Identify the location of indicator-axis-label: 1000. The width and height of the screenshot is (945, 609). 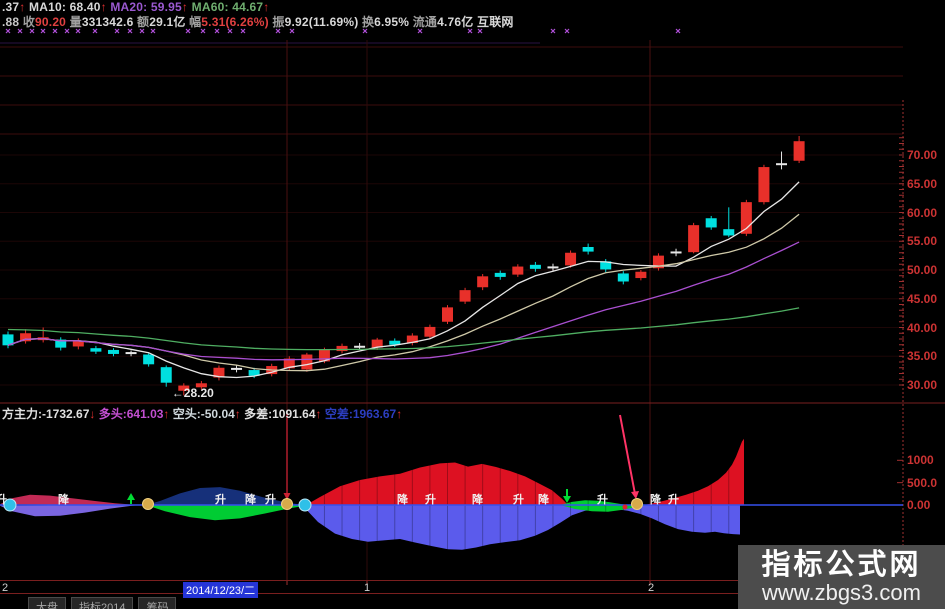
(920, 460).